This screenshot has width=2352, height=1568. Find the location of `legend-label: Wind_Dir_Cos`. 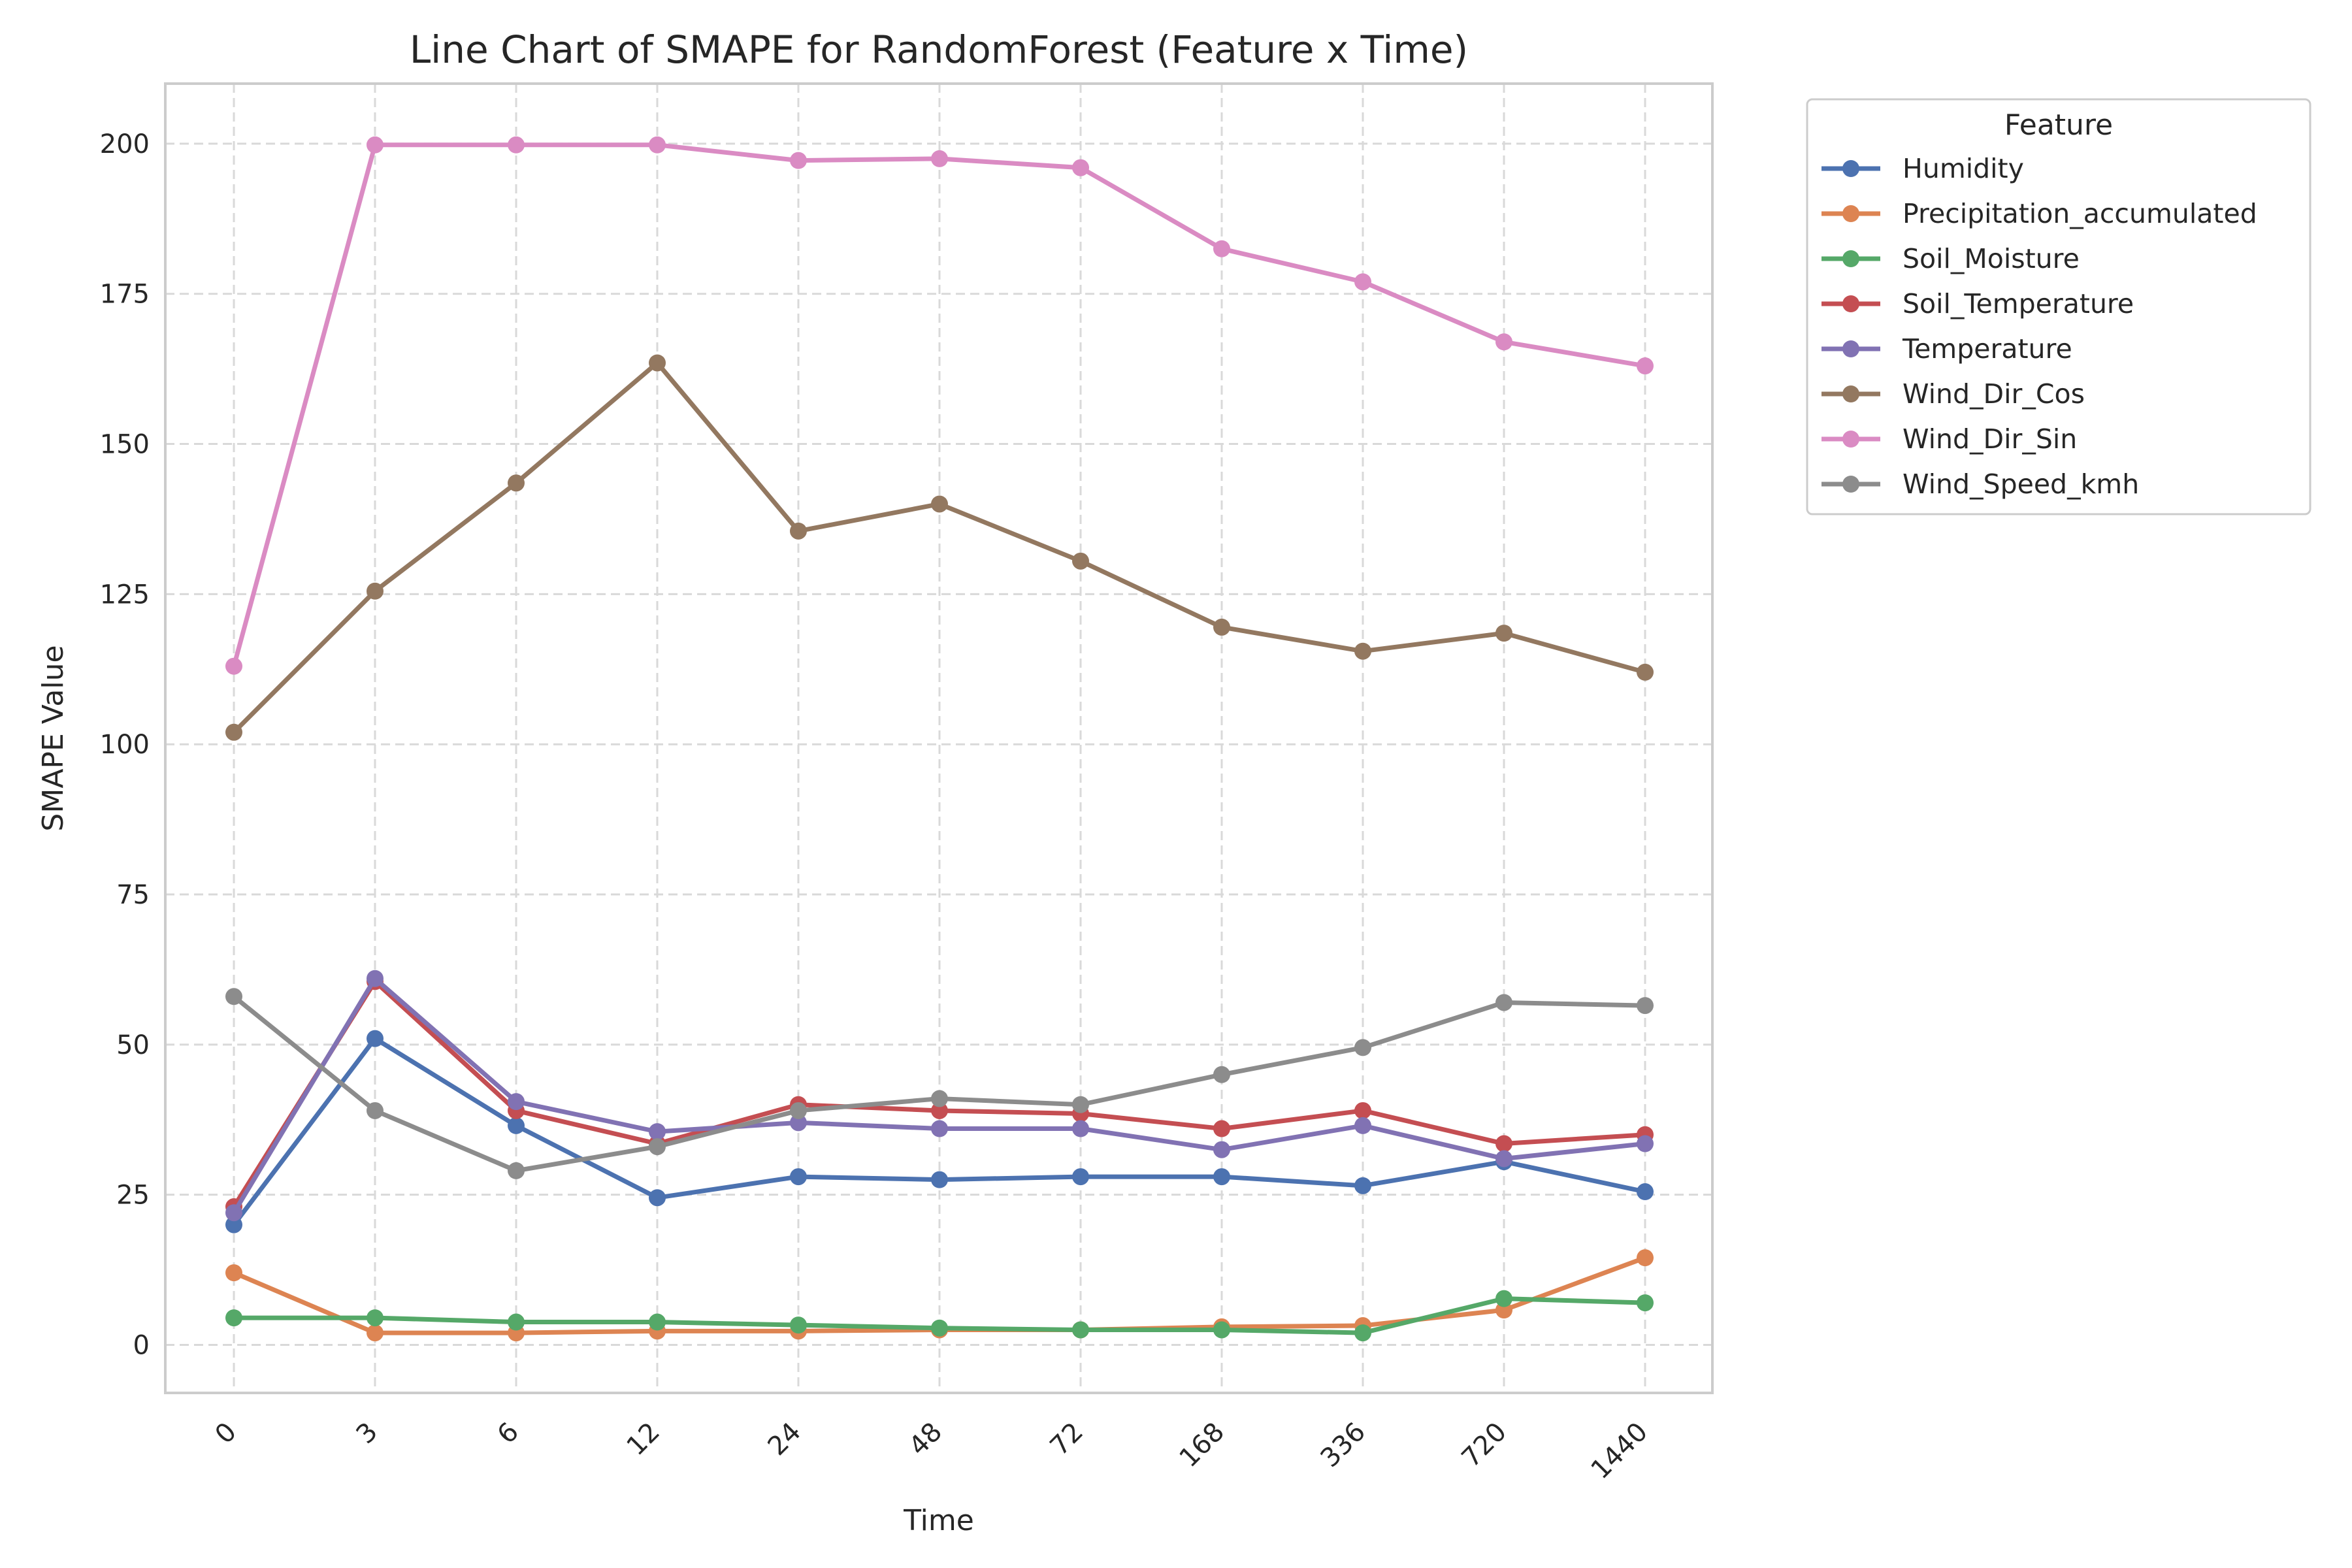

legend-label: Wind_Dir_Cos is located at coordinates (1994, 394).